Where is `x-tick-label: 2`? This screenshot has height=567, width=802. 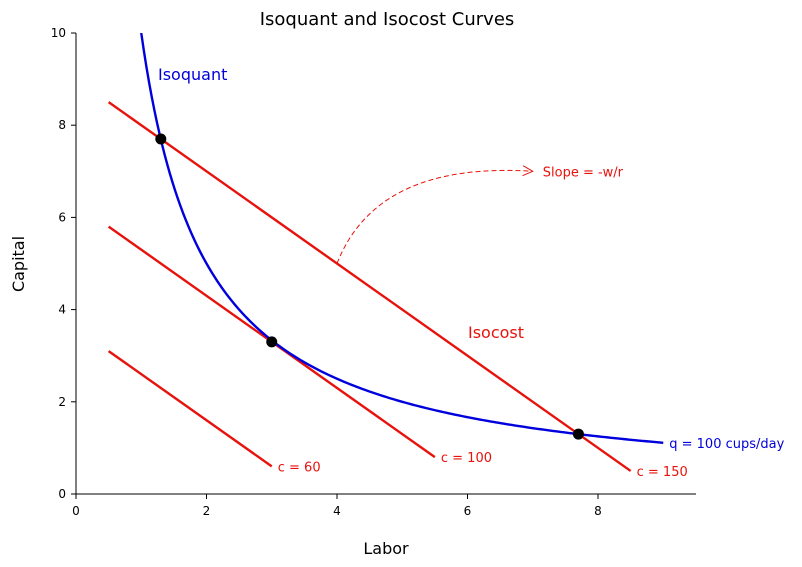
x-tick-label: 2 is located at coordinates (207, 511).